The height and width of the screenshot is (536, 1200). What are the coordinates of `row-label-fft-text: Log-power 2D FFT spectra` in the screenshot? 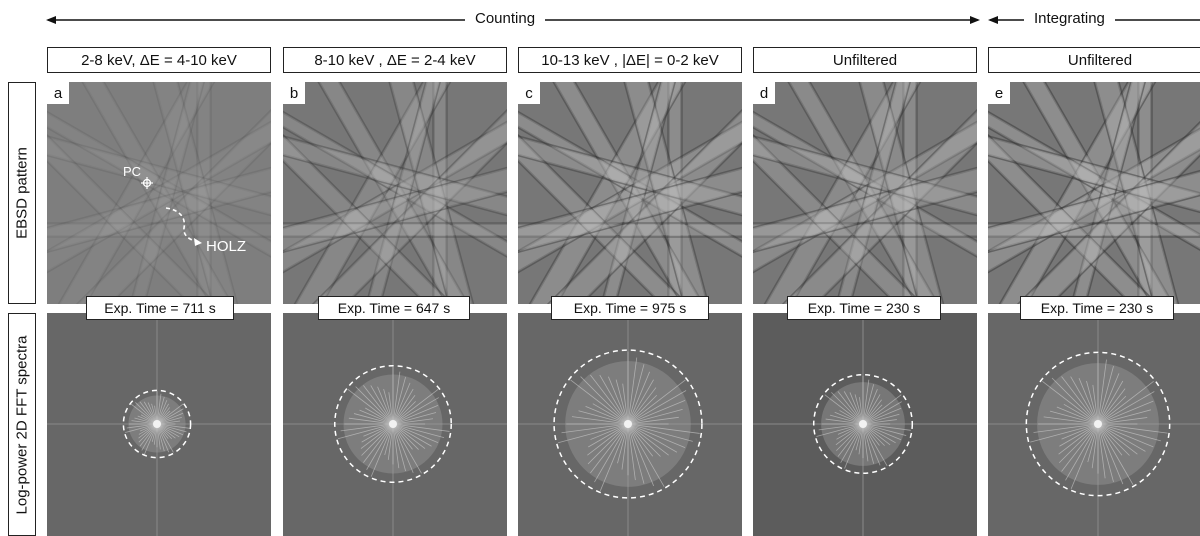 It's located at (22, 424).